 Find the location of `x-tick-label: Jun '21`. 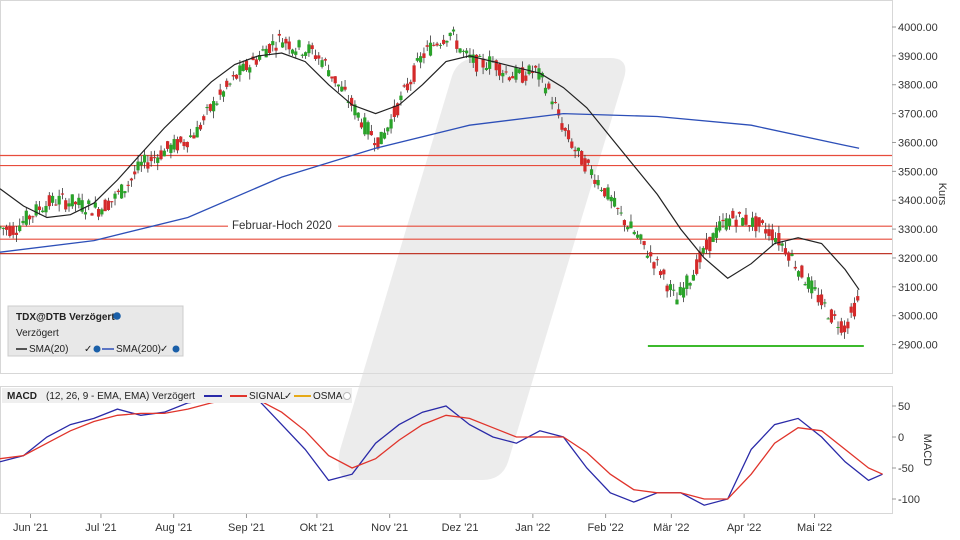

x-tick-label: Jun '21 is located at coordinates (30, 528).